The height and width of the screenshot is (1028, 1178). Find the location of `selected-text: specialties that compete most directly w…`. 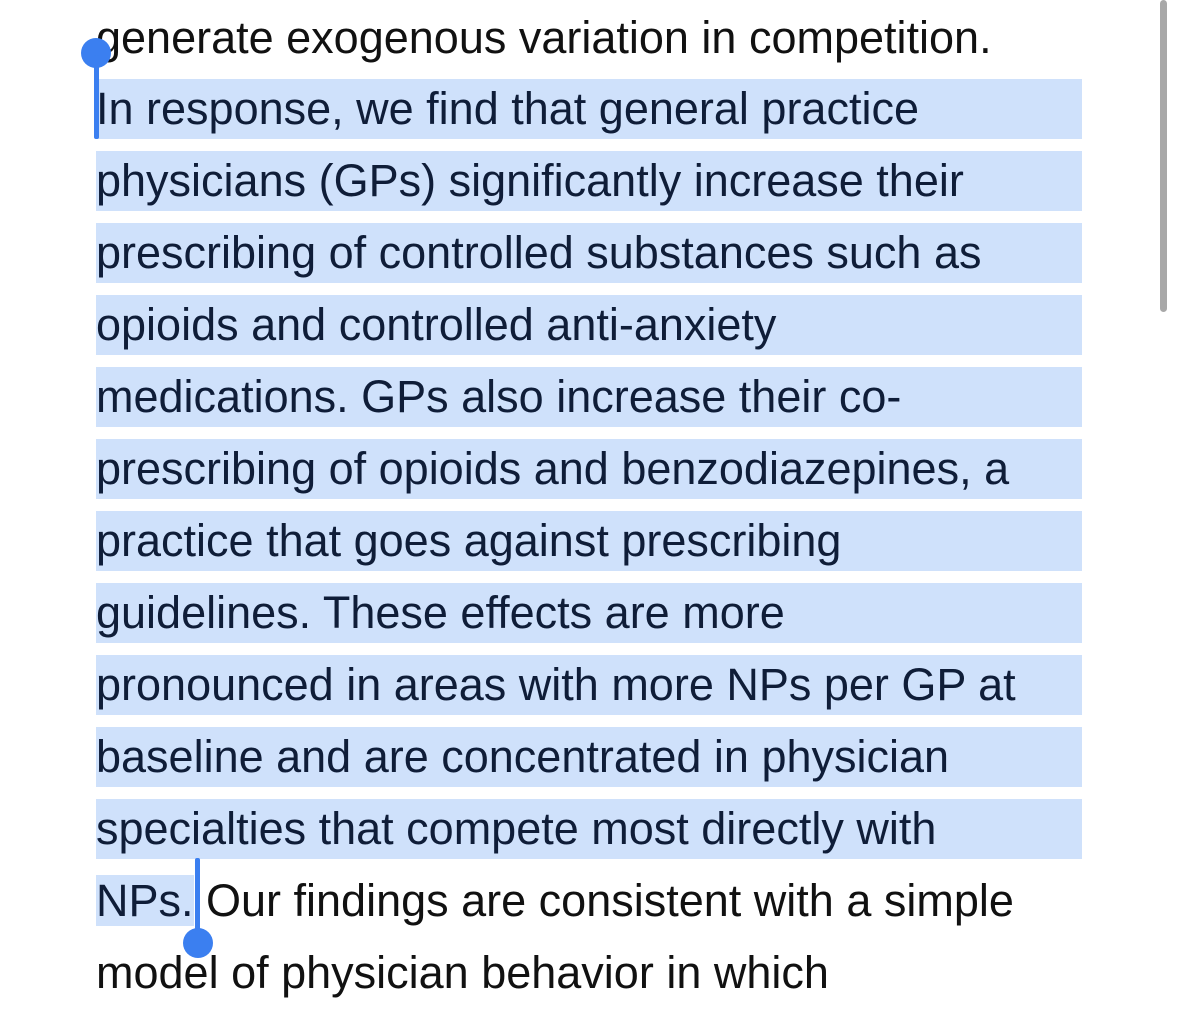

selected-text: specialties that compete most directly w… is located at coordinates (589, 829).